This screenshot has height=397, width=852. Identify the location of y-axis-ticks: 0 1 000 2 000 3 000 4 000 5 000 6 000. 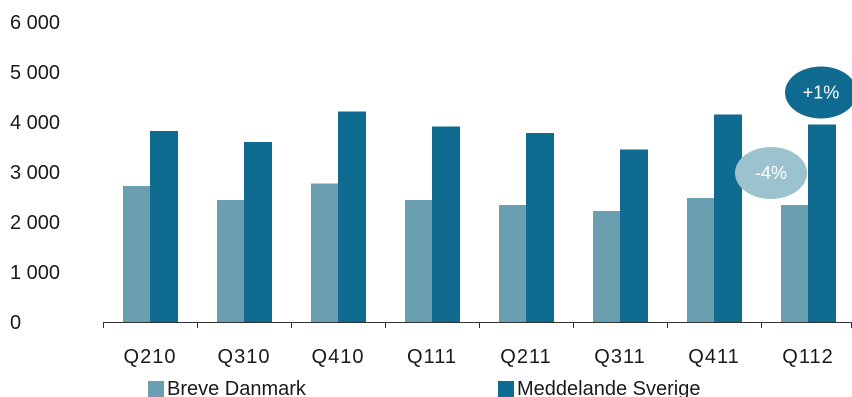
(35, 173).